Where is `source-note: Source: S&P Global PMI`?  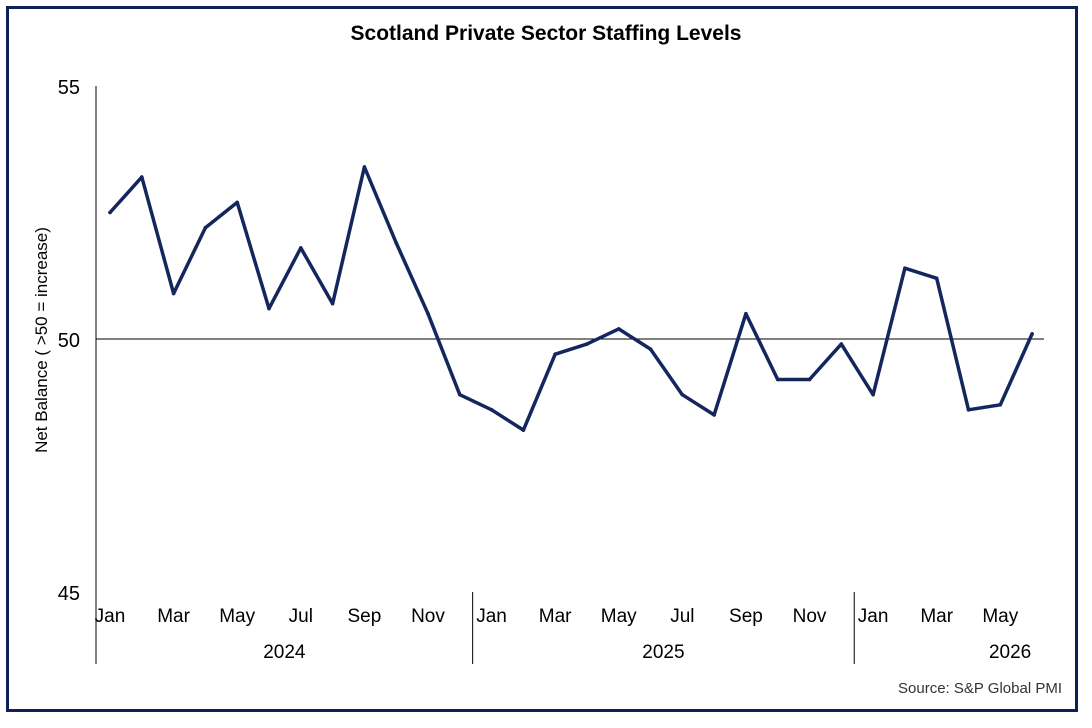
source-note: Source: S&P Global PMI is located at coordinates (980, 688).